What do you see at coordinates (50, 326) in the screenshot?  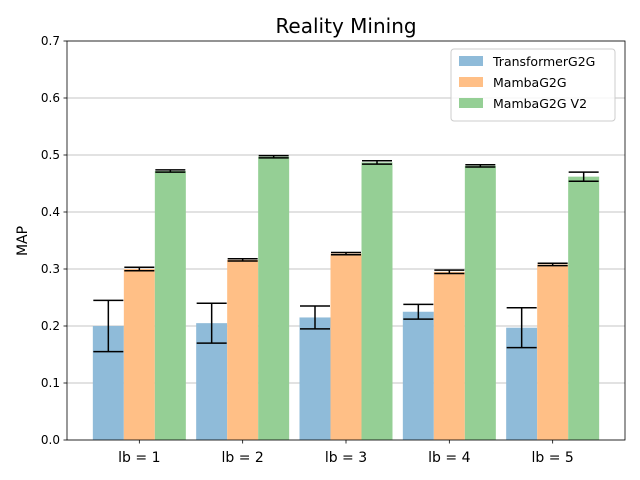 I see `y-tick-label: 0.2` at bounding box center [50, 326].